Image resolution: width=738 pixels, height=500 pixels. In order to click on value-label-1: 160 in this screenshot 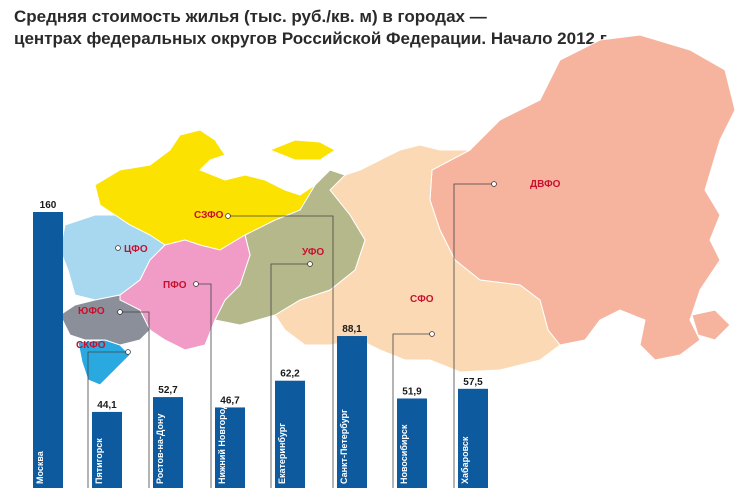, I will do `click(48, 205)`.